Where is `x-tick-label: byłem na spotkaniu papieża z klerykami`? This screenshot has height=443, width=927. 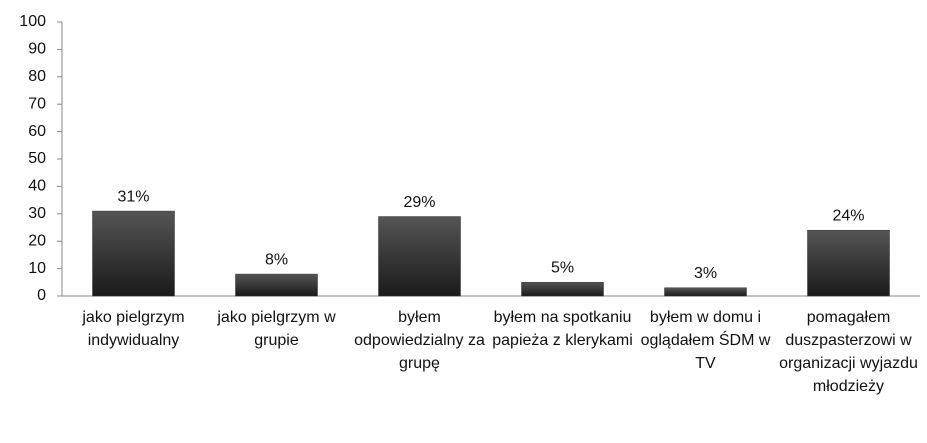 x-tick-label: byłem na spotkaniu papieża z klerykami is located at coordinates (562, 329).